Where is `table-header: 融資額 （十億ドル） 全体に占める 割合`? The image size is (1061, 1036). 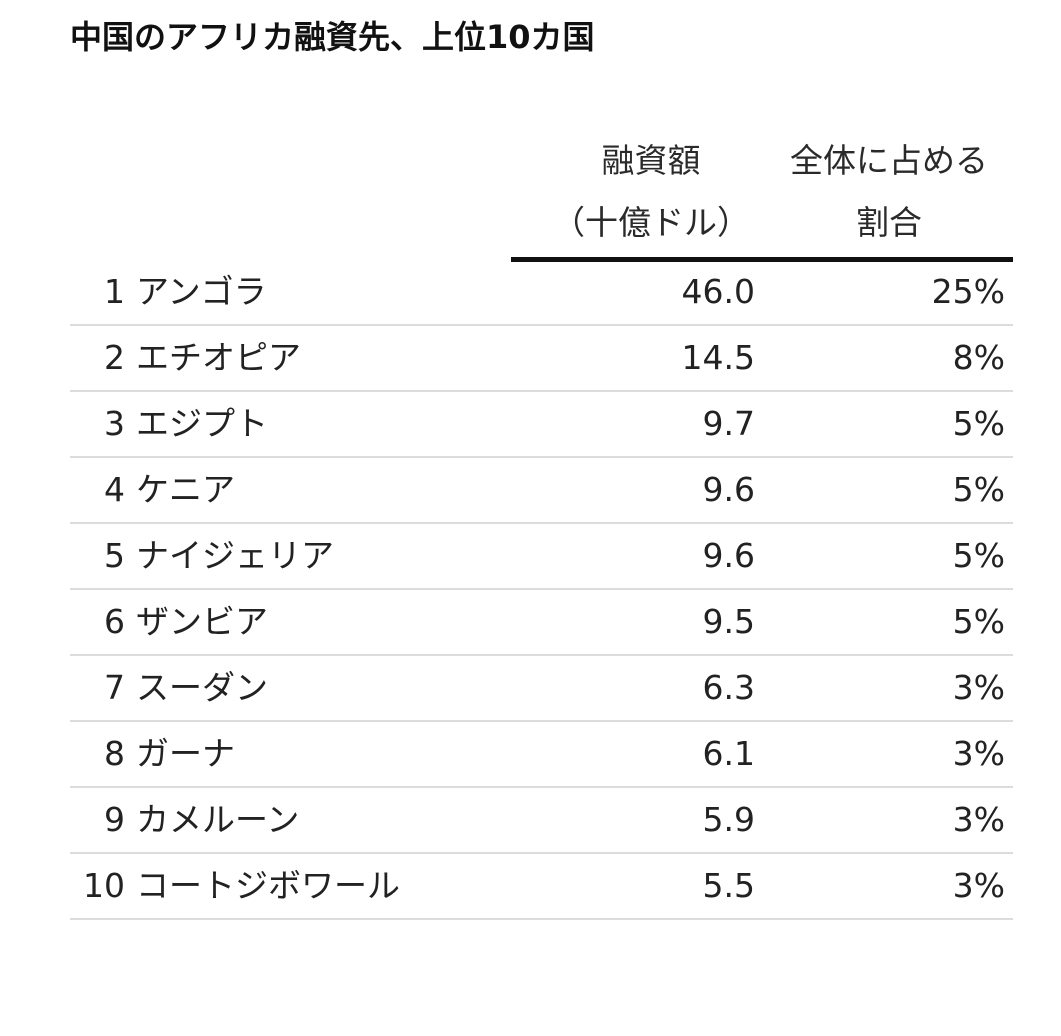
table-header: 融資額 （十億ドル） 全体に占める 割合 is located at coordinates (541, 196).